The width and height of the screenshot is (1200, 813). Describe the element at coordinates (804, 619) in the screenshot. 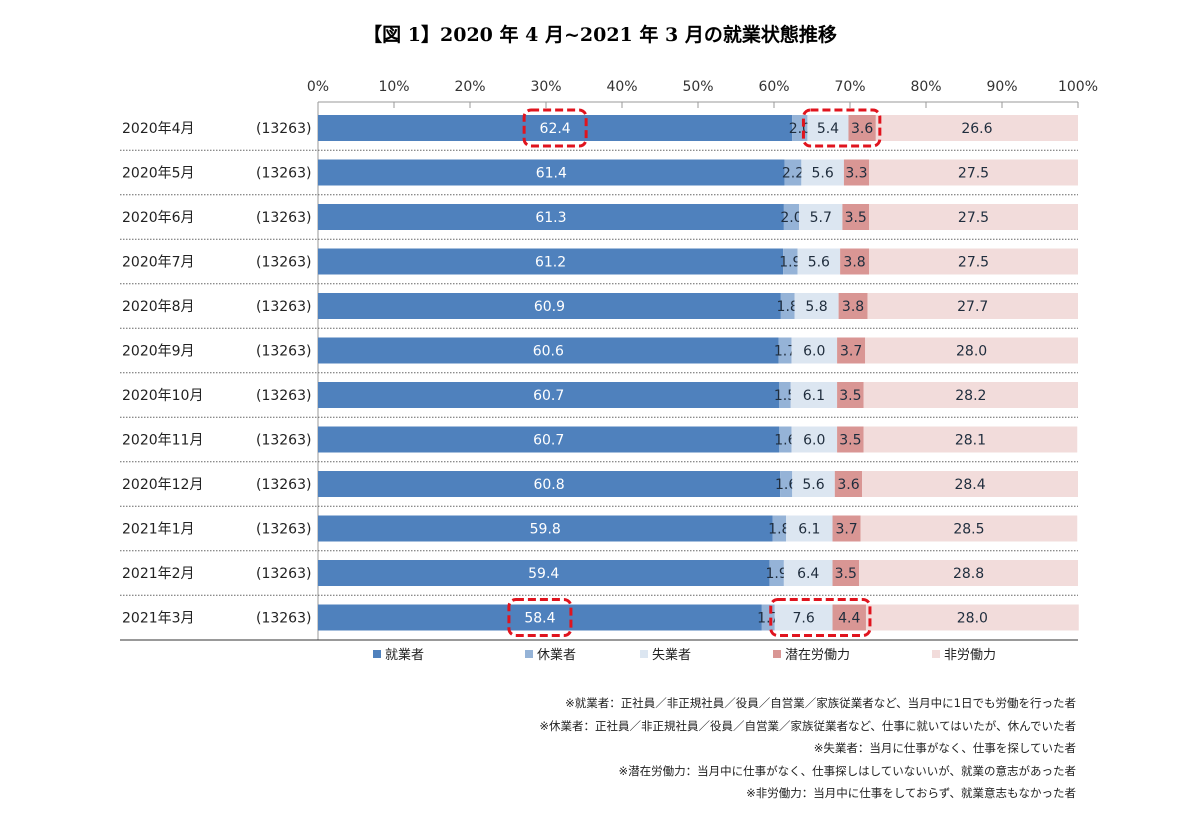

I see `data-label: 7.6` at that location.